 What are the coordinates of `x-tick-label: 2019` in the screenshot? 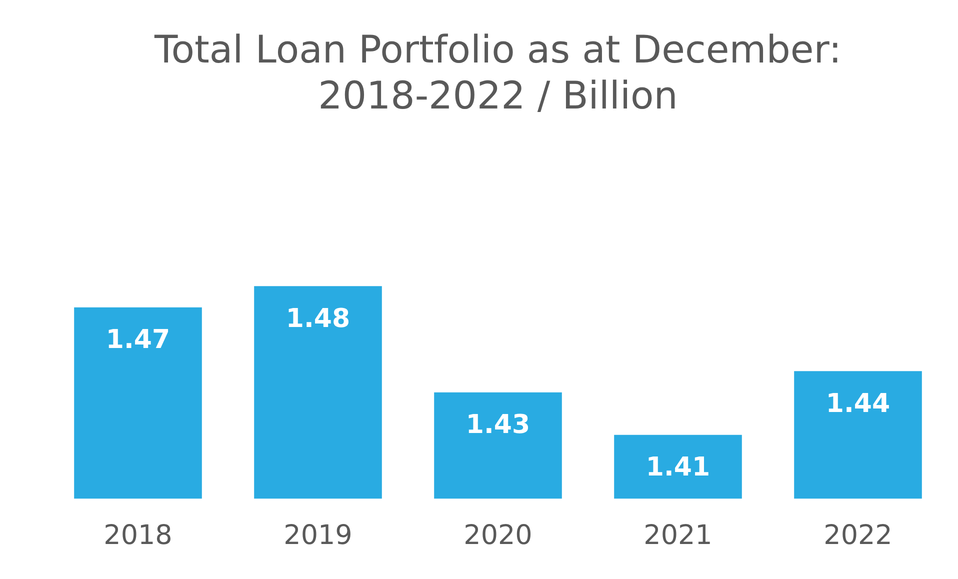 It's located at (318, 535).